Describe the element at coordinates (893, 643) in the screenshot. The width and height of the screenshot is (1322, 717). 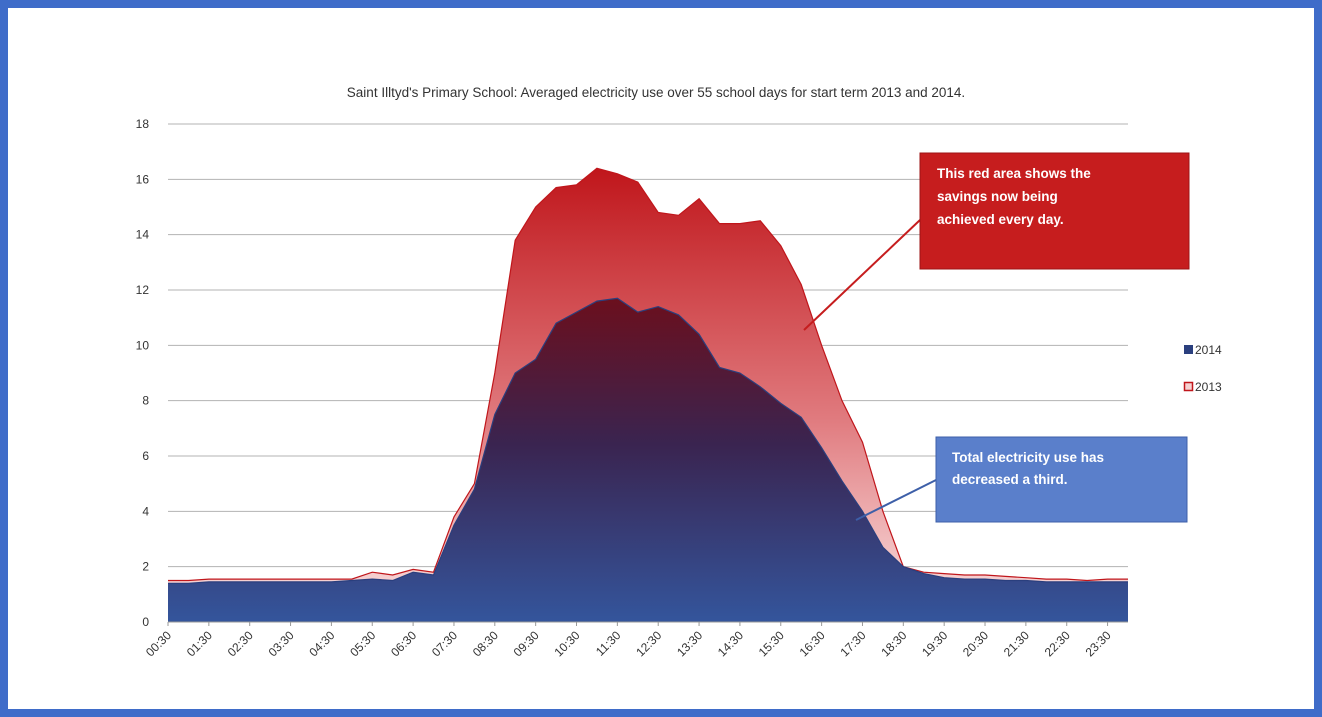
I see `x-tick-label: 18:30` at that location.